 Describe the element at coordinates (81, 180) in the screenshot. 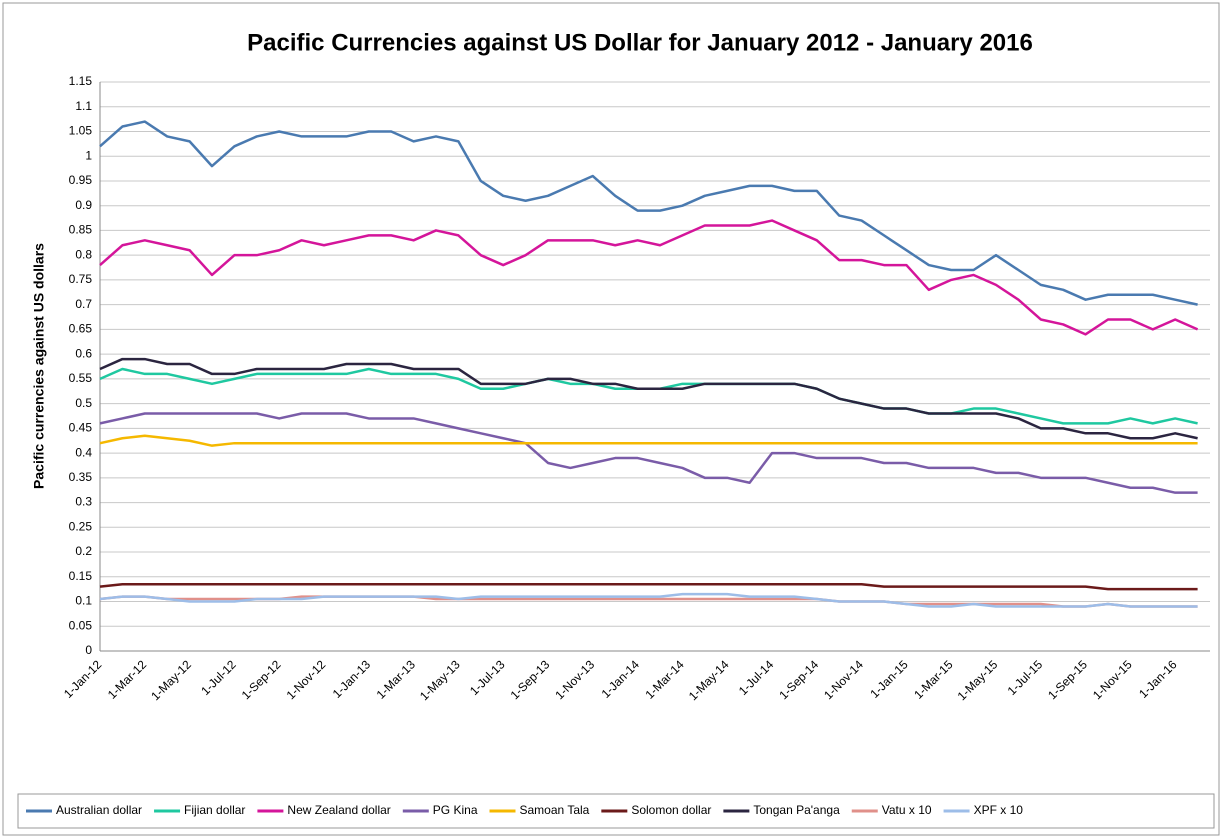

I see `y-tick-label: 0.95` at that location.